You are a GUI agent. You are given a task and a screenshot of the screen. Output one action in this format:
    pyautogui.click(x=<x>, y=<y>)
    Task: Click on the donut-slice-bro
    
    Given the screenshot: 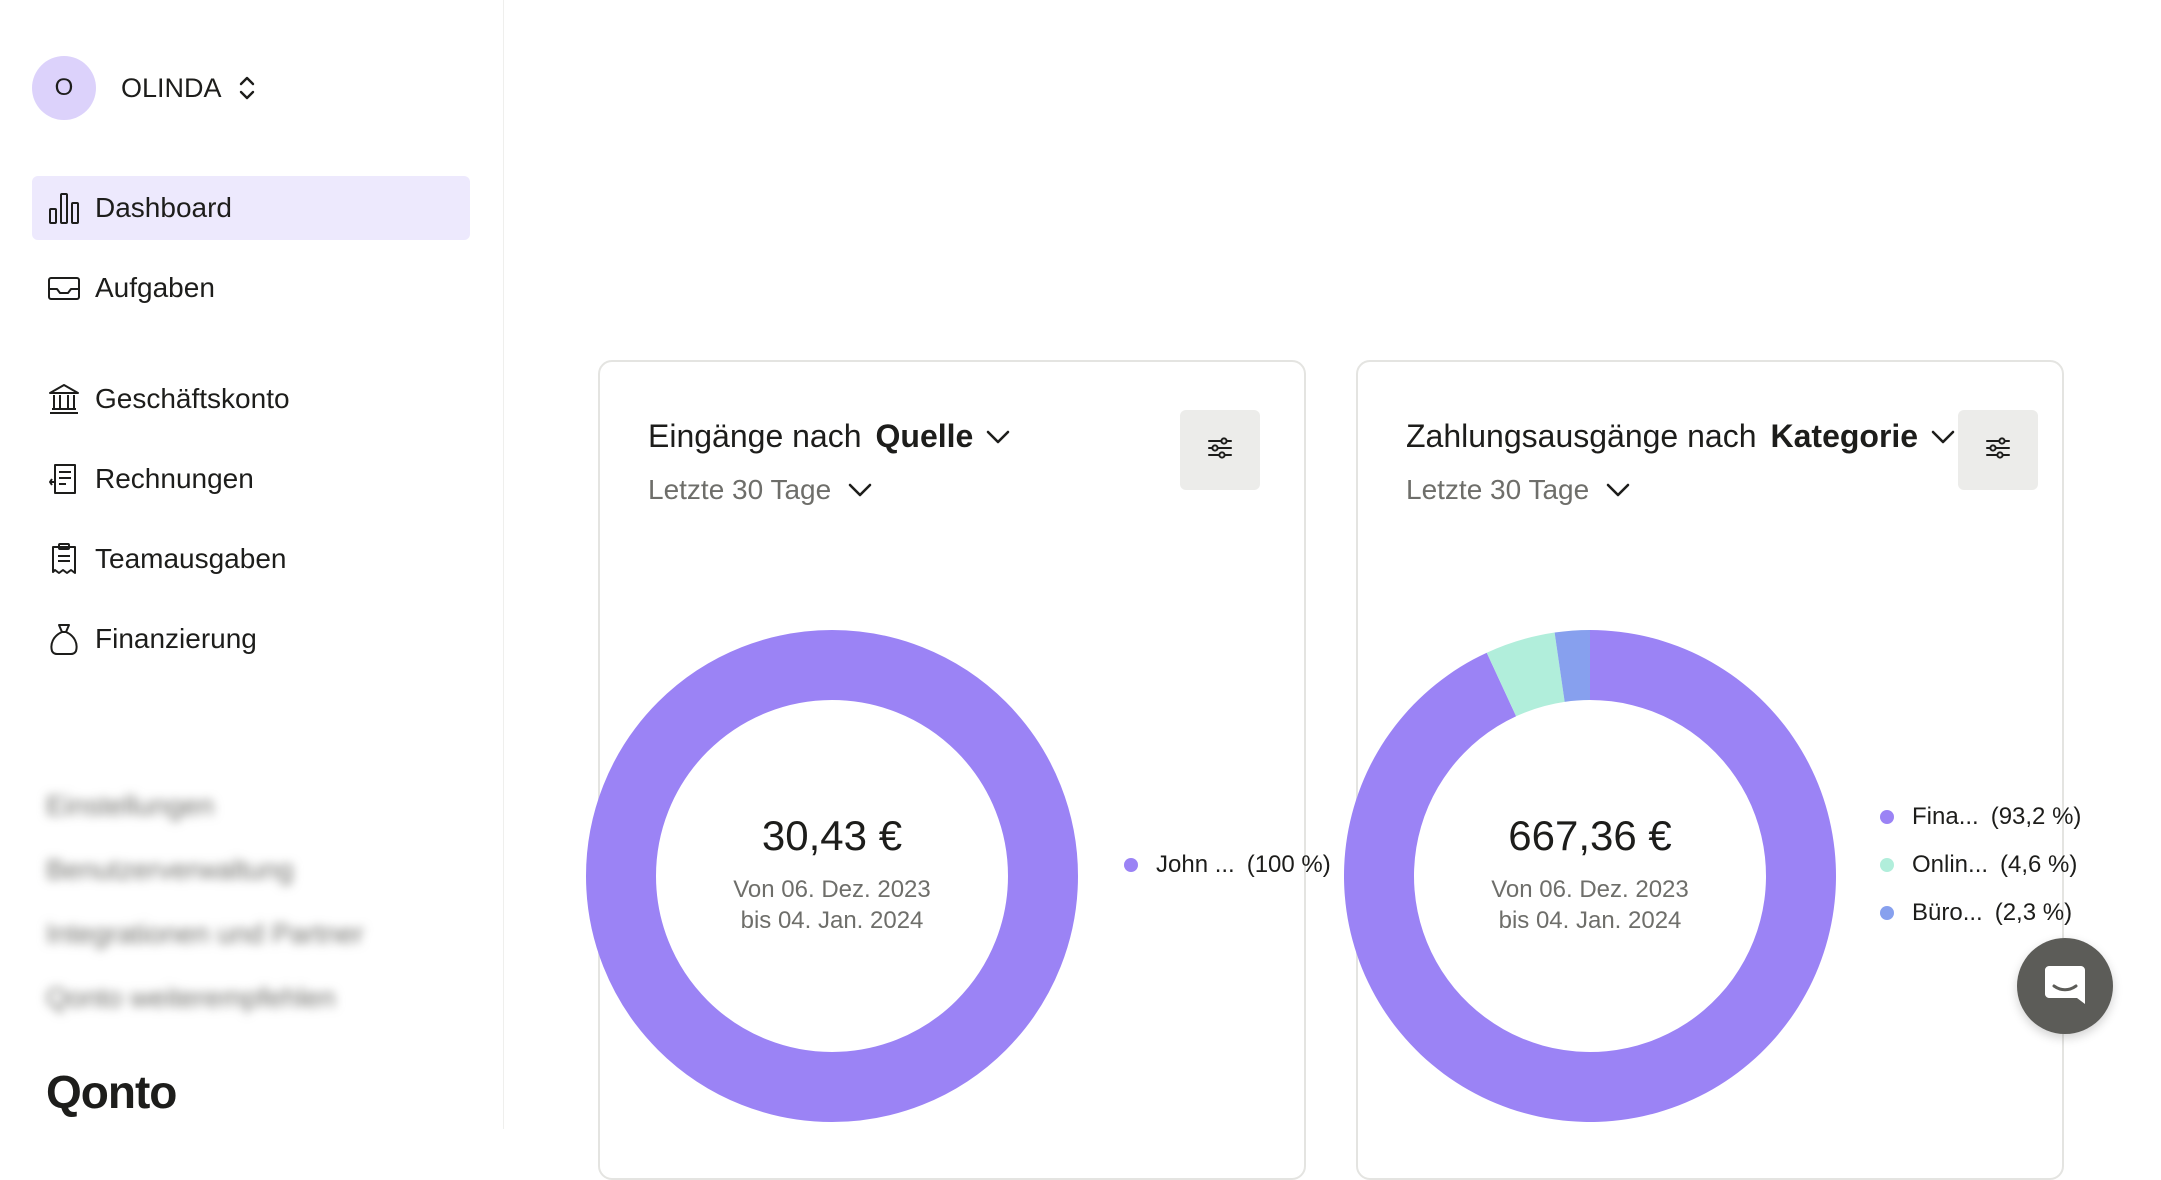 What is the action you would take?
    pyautogui.click(x=1572, y=666)
    